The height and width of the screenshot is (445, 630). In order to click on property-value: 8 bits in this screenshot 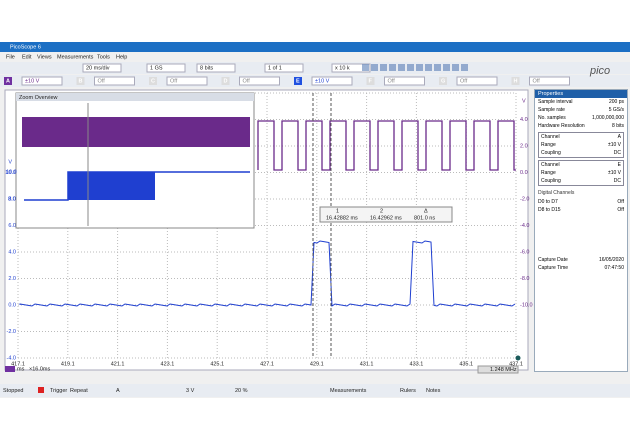, I will do `click(618, 126)`.